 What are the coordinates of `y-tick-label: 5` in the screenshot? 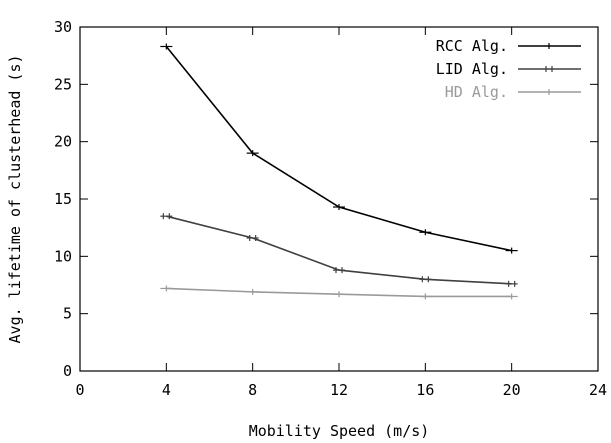 It's located at (67, 314).